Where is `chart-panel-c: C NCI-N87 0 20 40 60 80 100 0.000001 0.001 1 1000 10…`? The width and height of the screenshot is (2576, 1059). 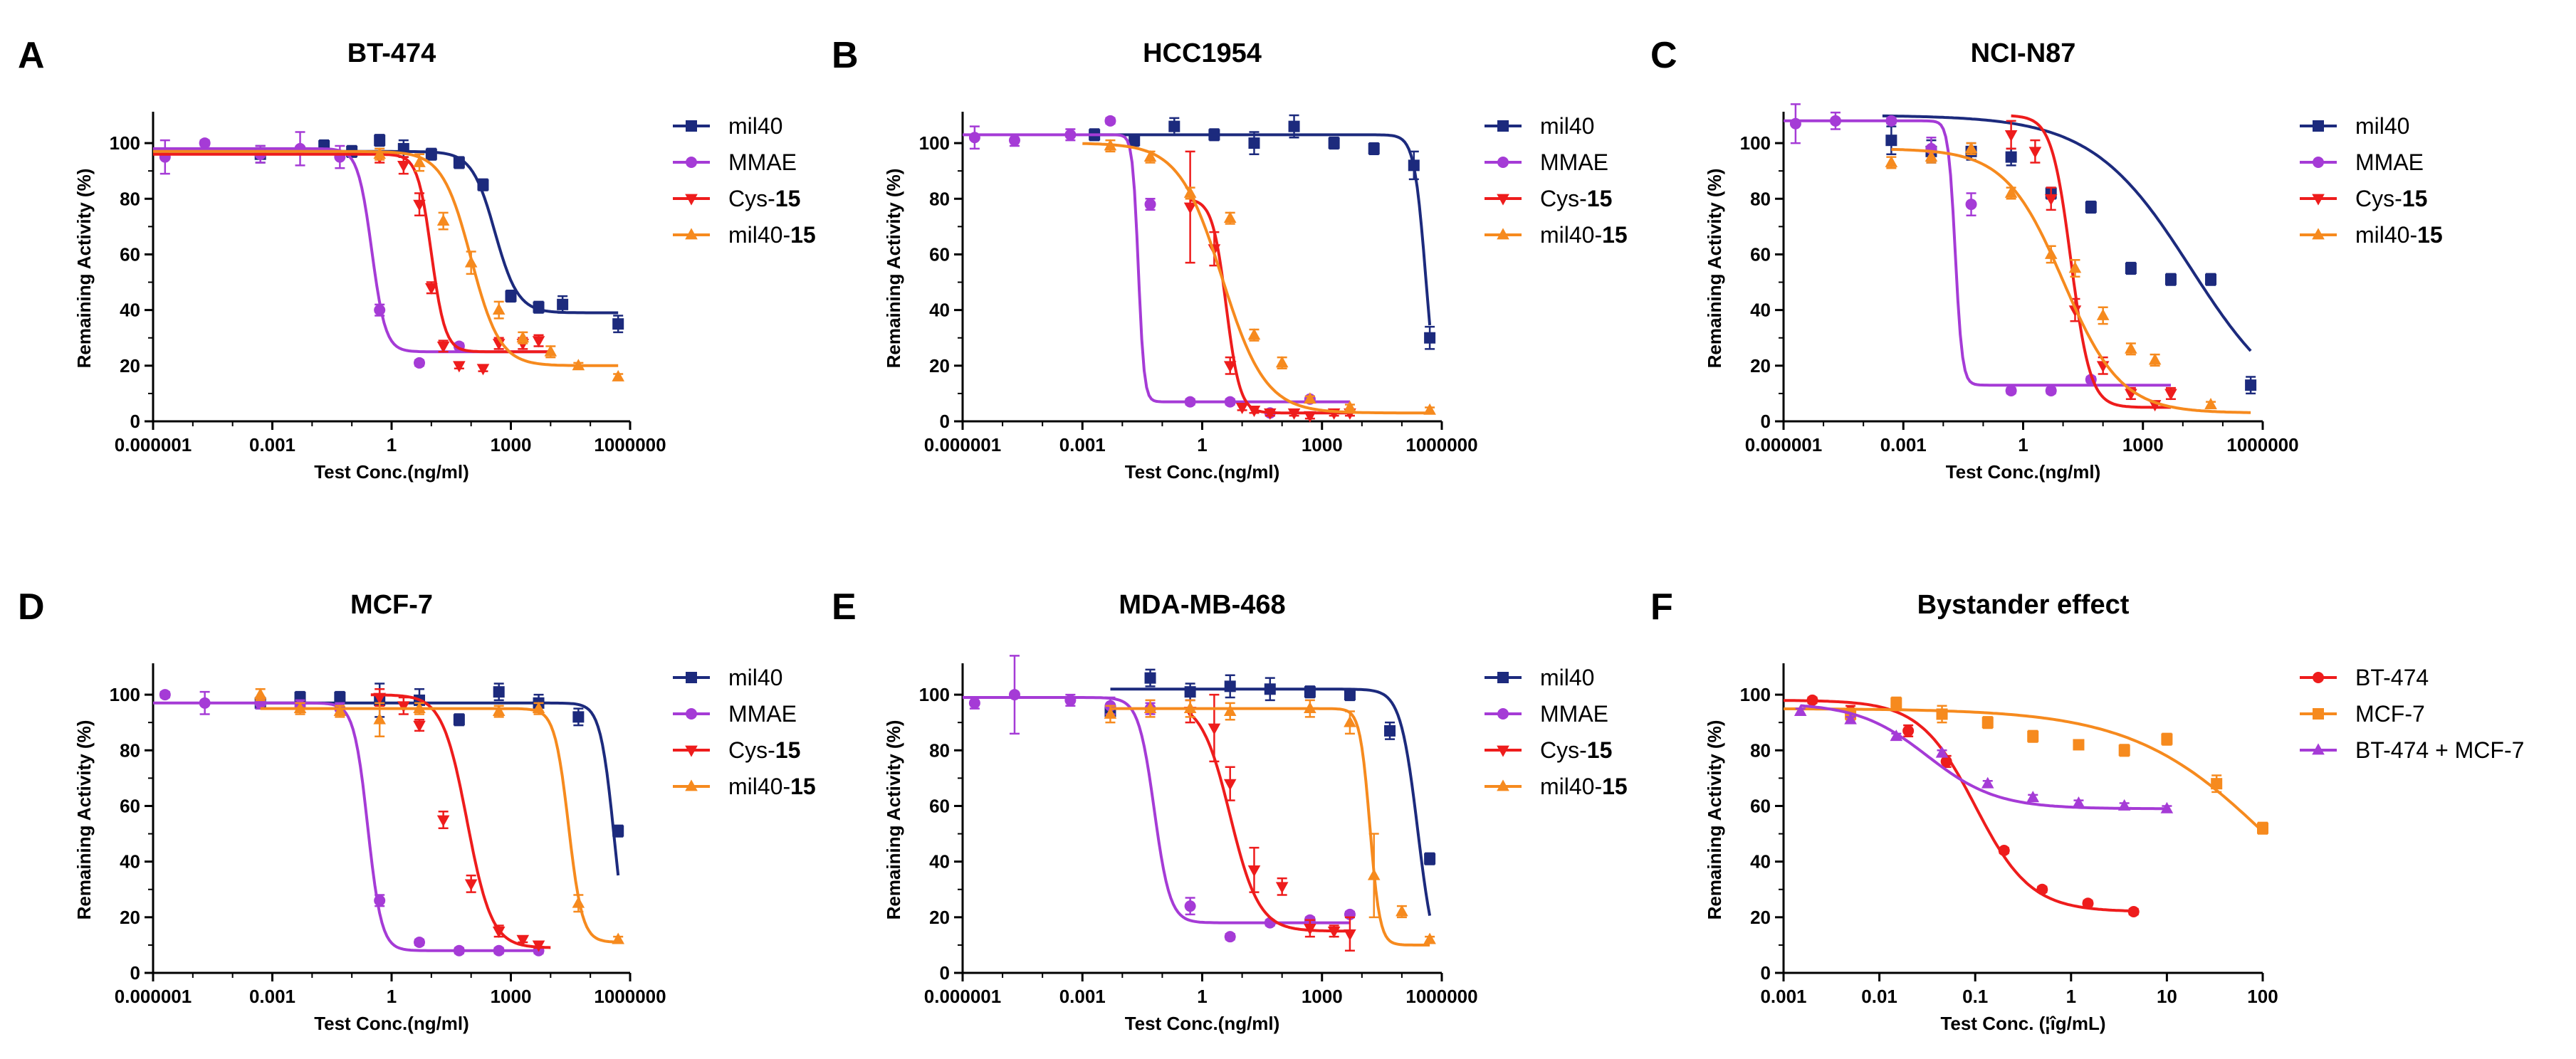
chart-panel-c: C NCI-N87 0 20 40 60 80 100 0.000001 0.001 1 1000 10… is located at coordinates (2046, 259).